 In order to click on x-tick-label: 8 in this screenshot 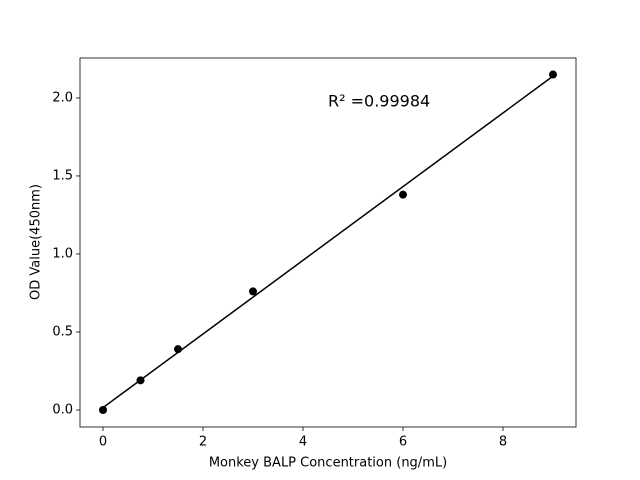, I will do `click(503, 442)`.